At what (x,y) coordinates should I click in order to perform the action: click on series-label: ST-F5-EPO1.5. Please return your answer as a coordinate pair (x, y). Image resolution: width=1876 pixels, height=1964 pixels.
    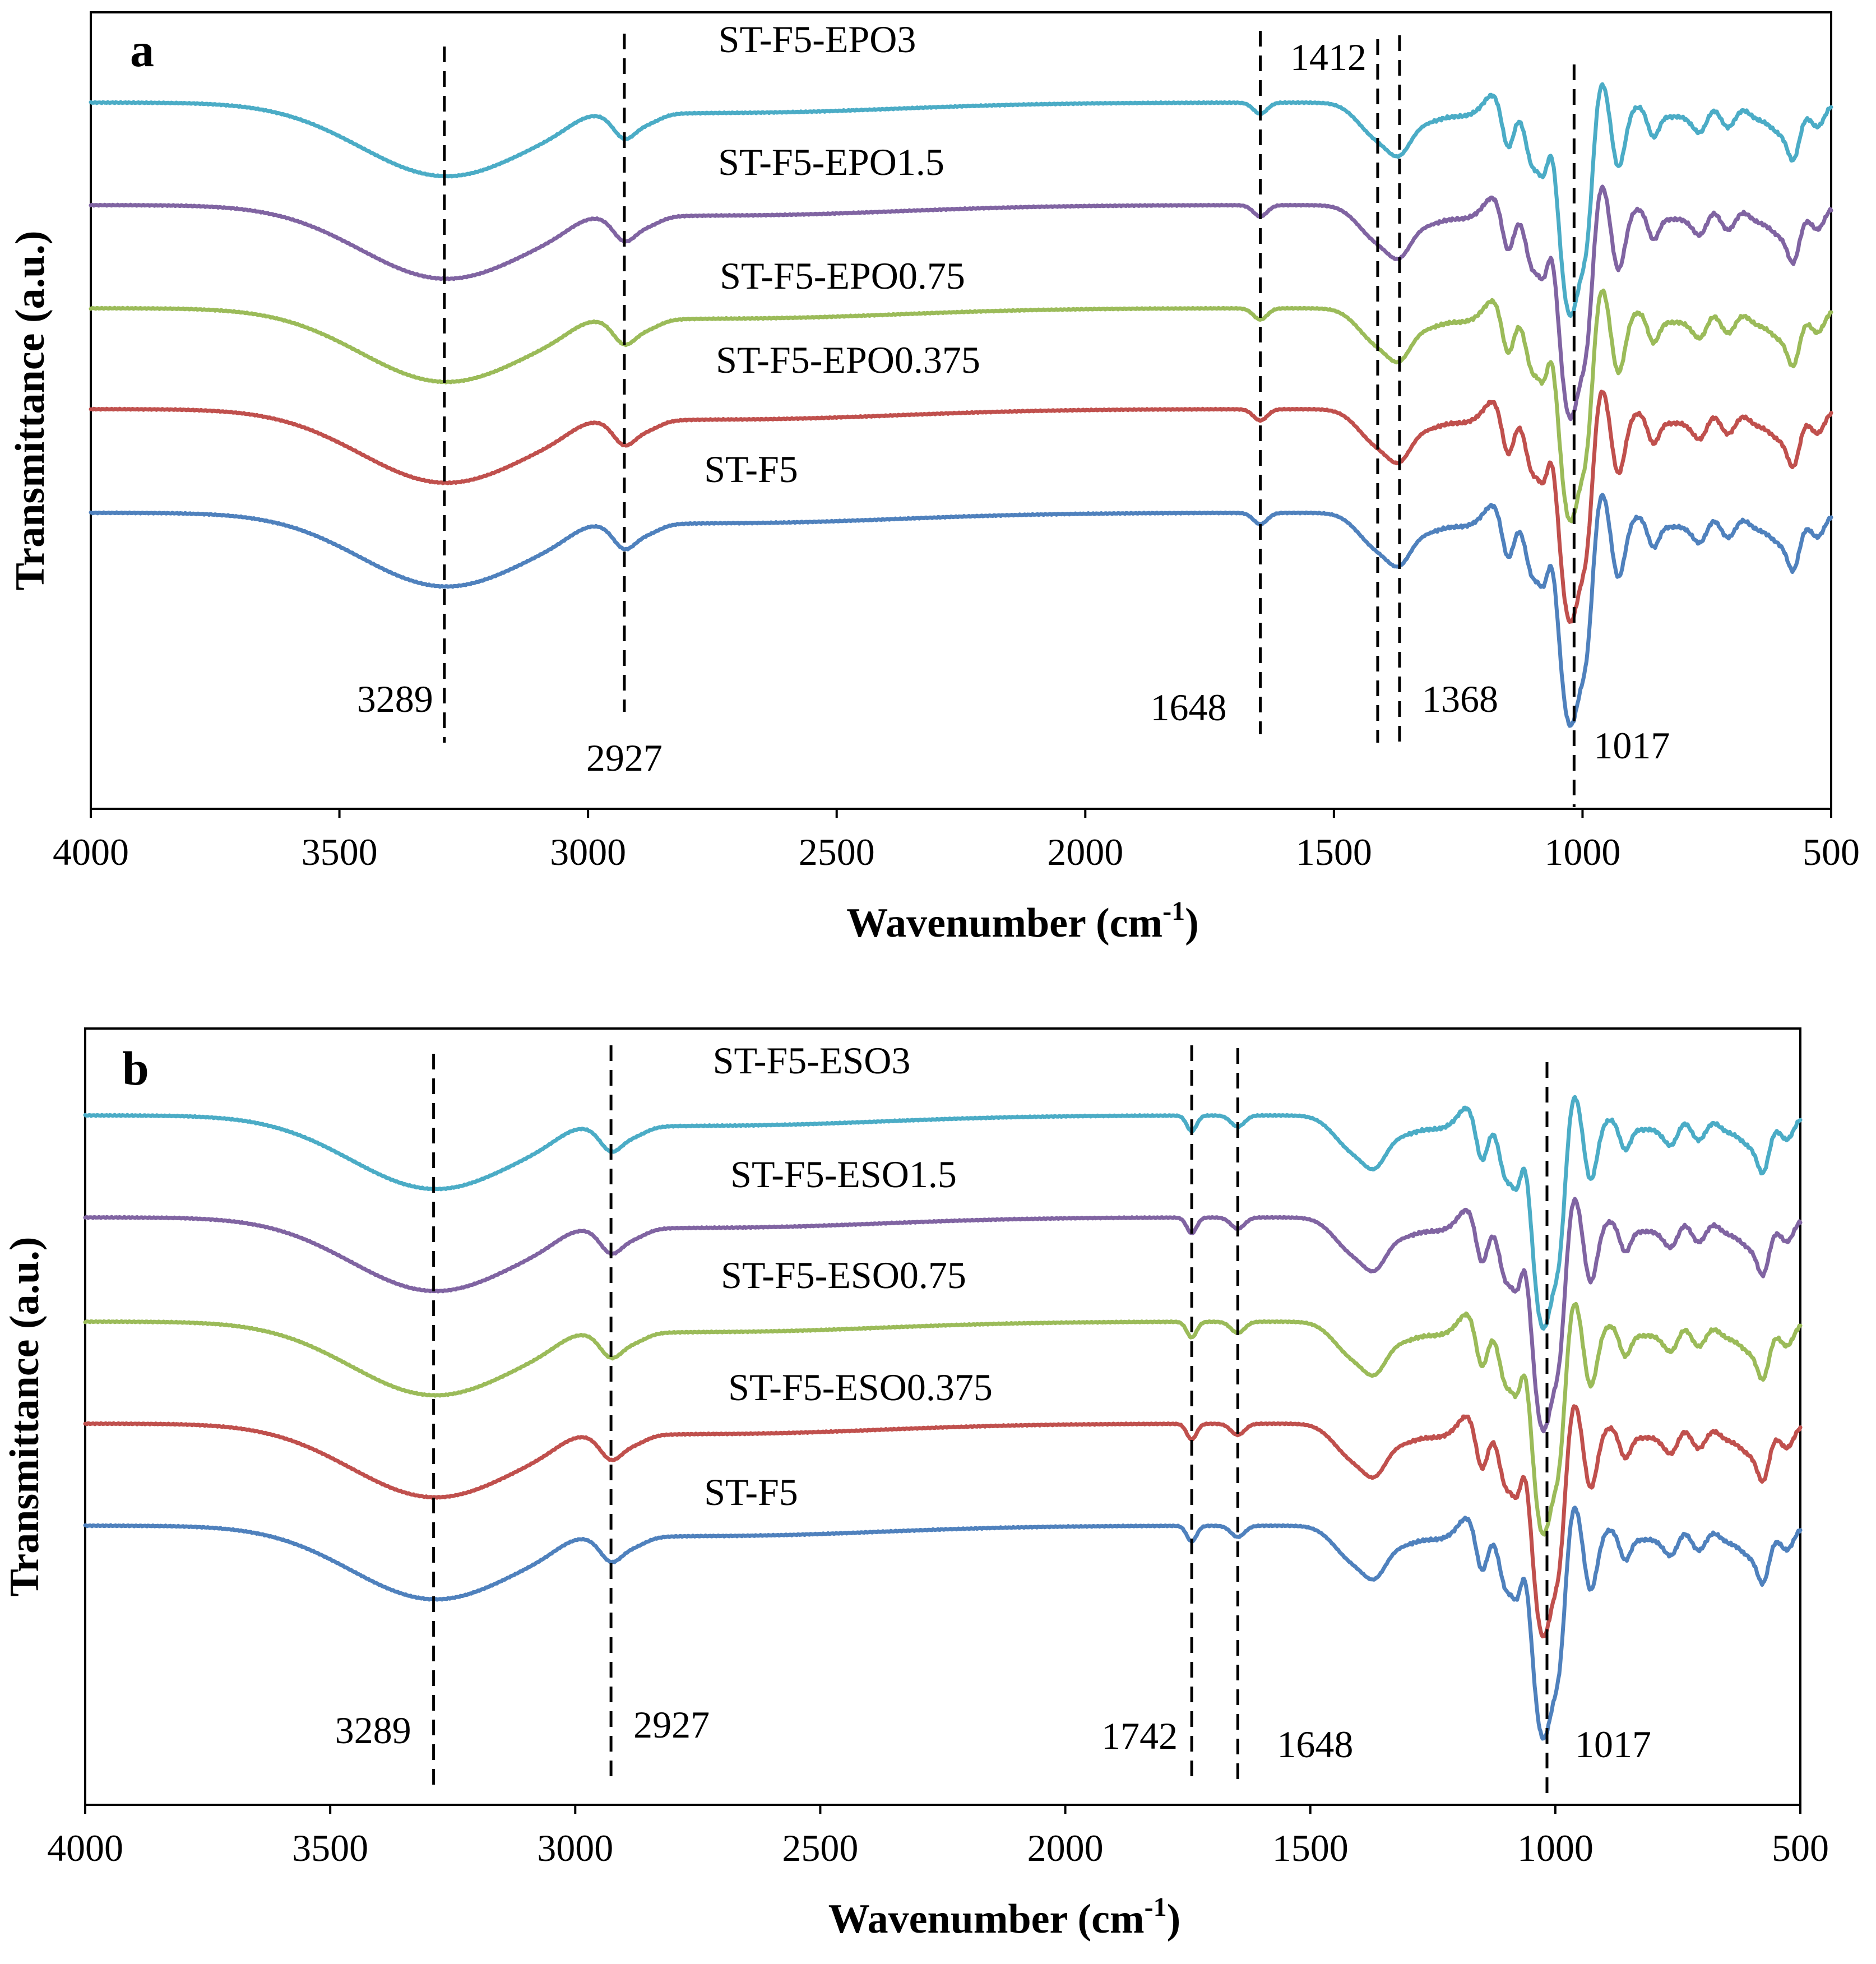
    Looking at the image, I should click on (831, 162).